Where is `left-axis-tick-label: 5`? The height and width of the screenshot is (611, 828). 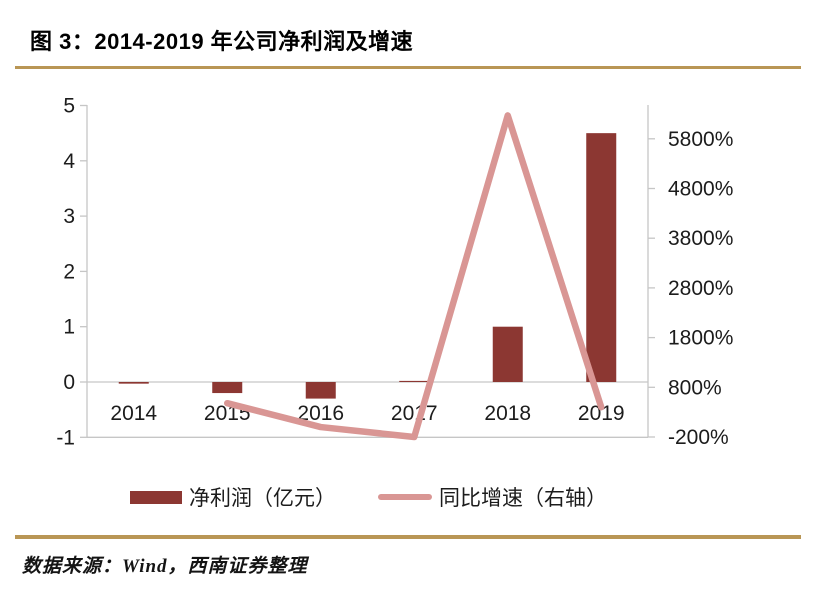 left-axis-tick-label: 5 is located at coordinates (69, 106).